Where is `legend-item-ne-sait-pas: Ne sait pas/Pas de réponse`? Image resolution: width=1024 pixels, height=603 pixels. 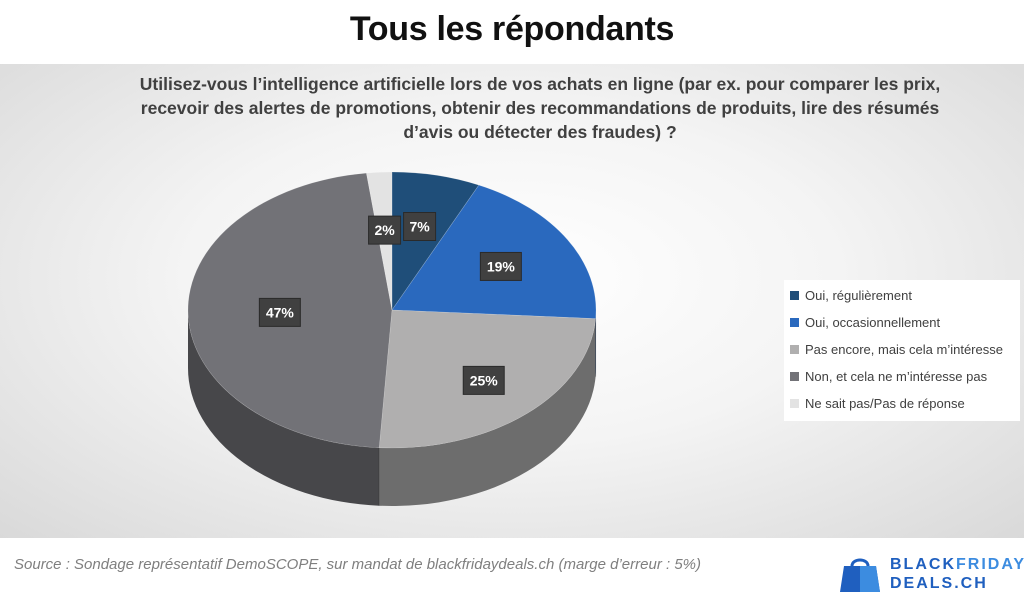 legend-item-ne-sait-pas: Ne sait pas/Pas de réponse is located at coordinates (902, 403).